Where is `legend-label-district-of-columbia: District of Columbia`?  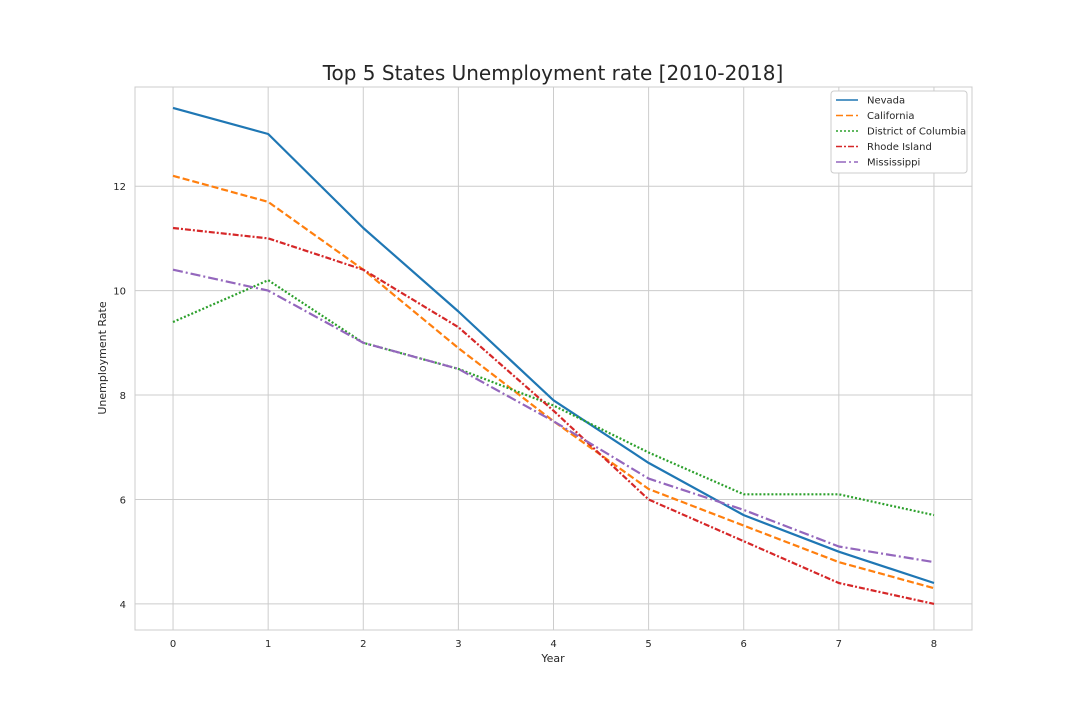 legend-label-district-of-columbia: District of Columbia is located at coordinates (916, 132).